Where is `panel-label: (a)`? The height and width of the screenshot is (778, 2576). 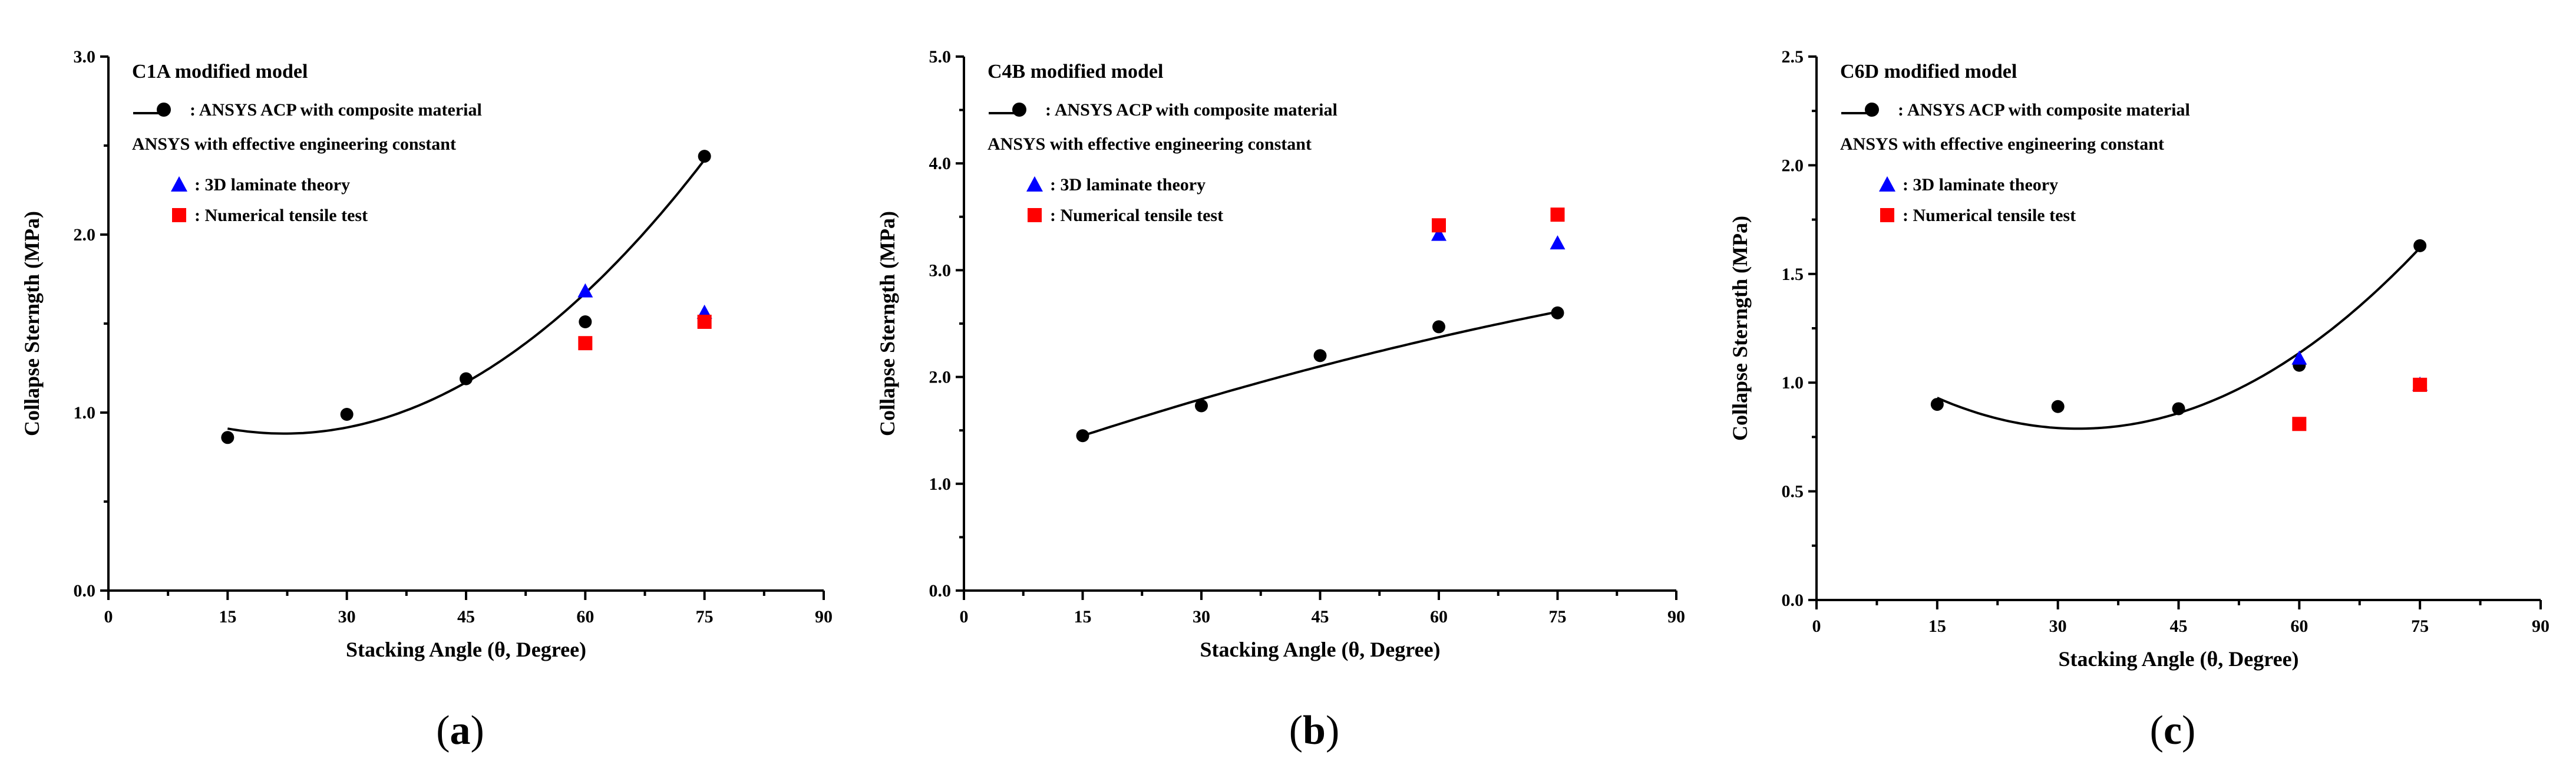 panel-label: (a) is located at coordinates (460, 730).